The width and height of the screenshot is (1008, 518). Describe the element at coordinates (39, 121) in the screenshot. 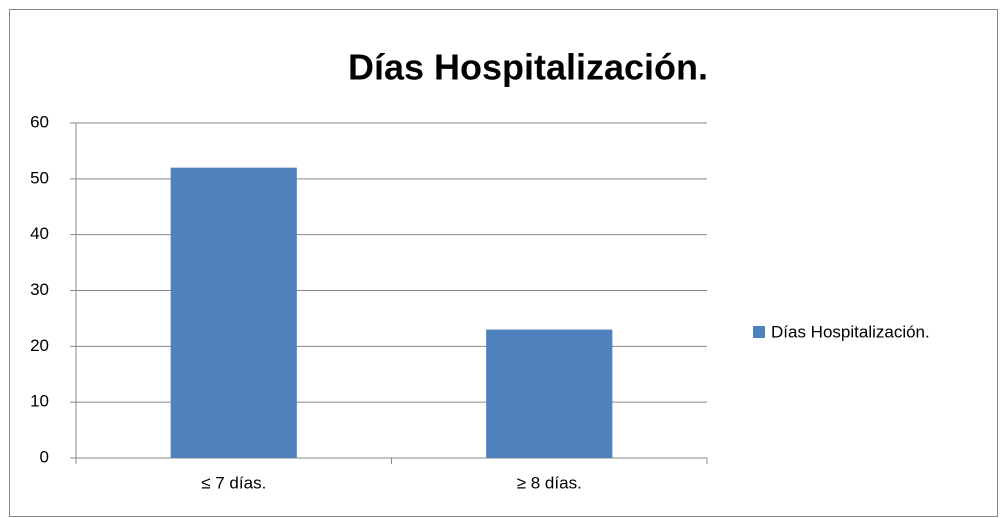

I see `y-tick-label: 60` at that location.